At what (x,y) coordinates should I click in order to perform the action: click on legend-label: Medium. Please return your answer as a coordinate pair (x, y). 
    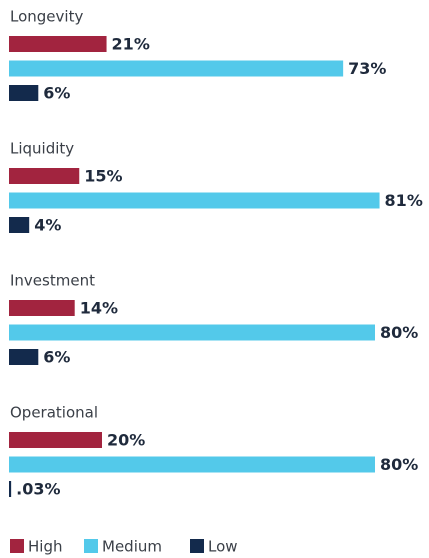
    Looking at the image, I should click on (132, 547).